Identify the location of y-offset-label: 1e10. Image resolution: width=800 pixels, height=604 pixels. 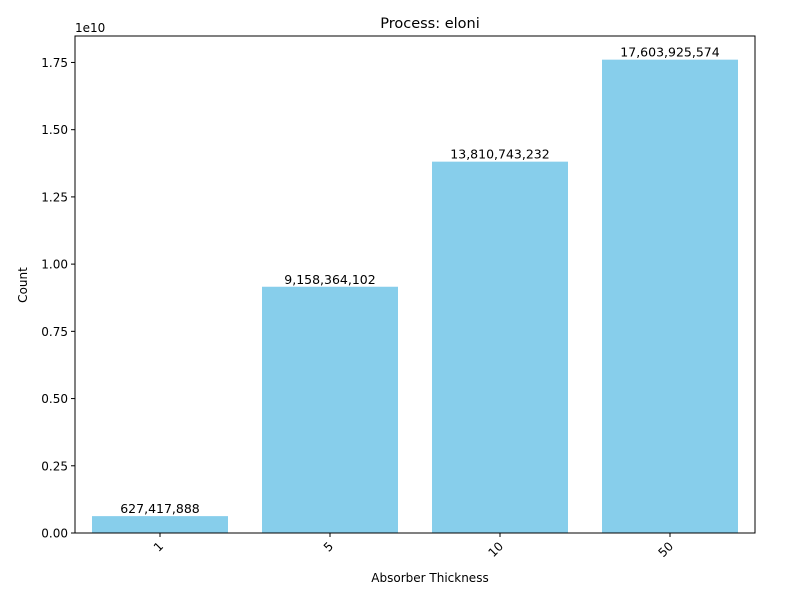
(90, 28).